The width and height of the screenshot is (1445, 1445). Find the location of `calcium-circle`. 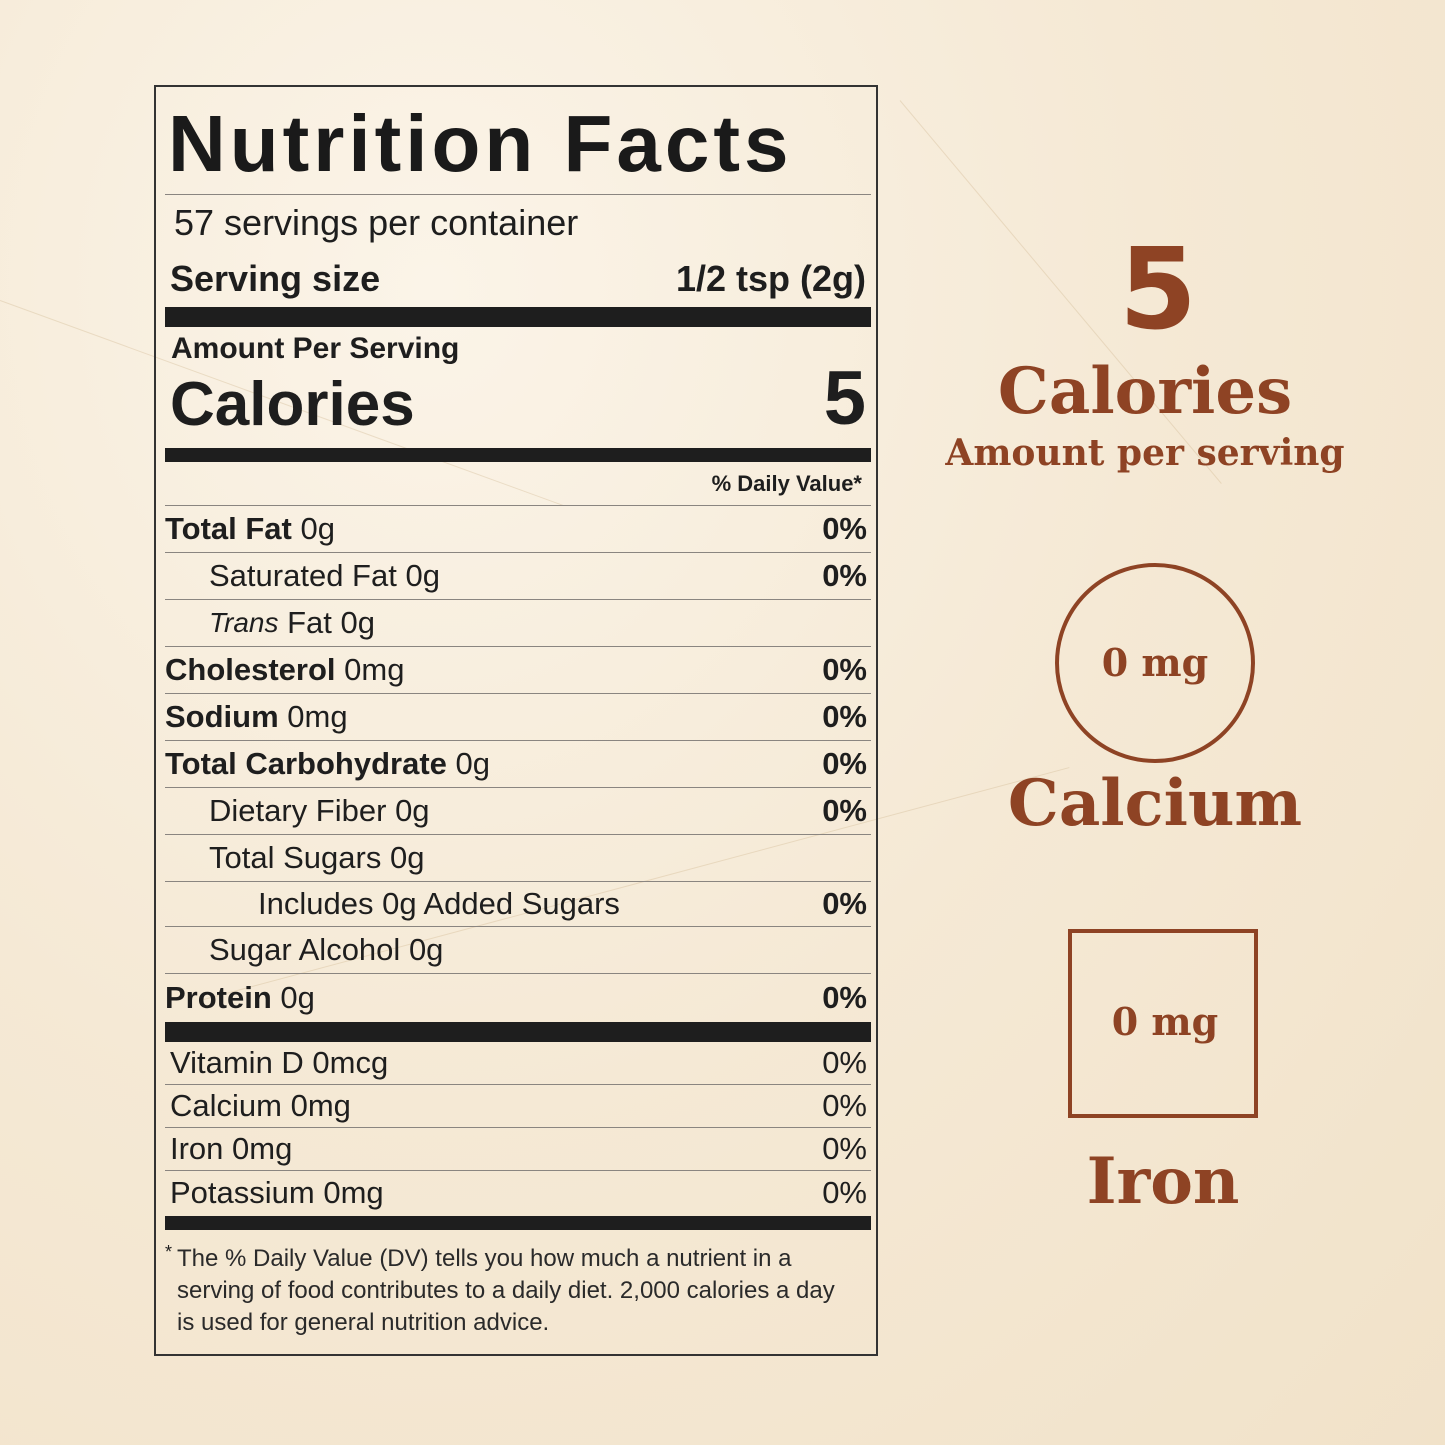

calcium-circle is located at coordinates (1155, 663).